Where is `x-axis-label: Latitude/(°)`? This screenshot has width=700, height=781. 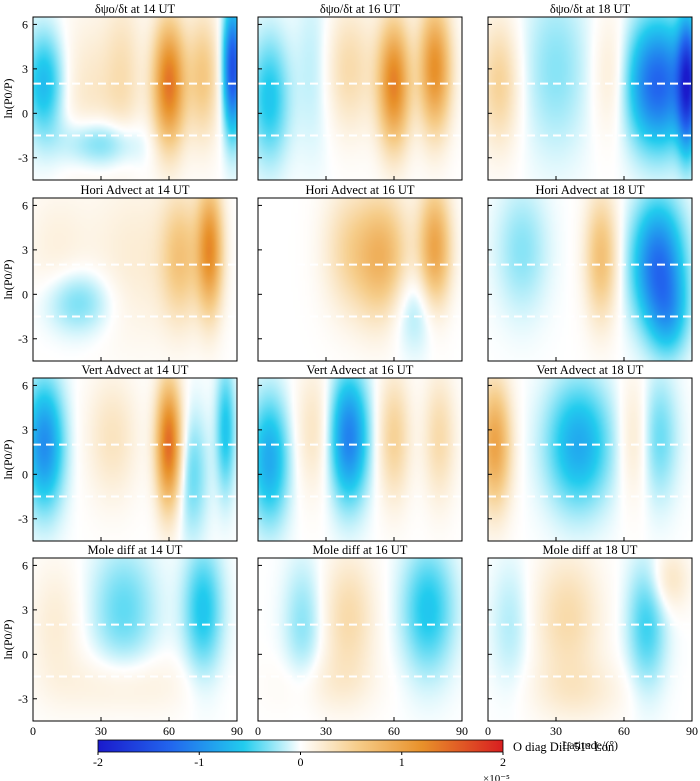 x-axis-label: Latitude/(°) is located at coordinates (590, 745).